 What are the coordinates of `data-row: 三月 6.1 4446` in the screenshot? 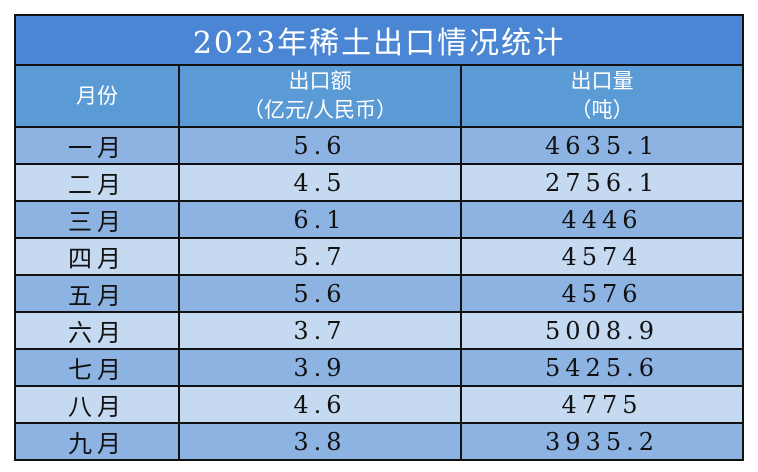 It's located at (379, 219).